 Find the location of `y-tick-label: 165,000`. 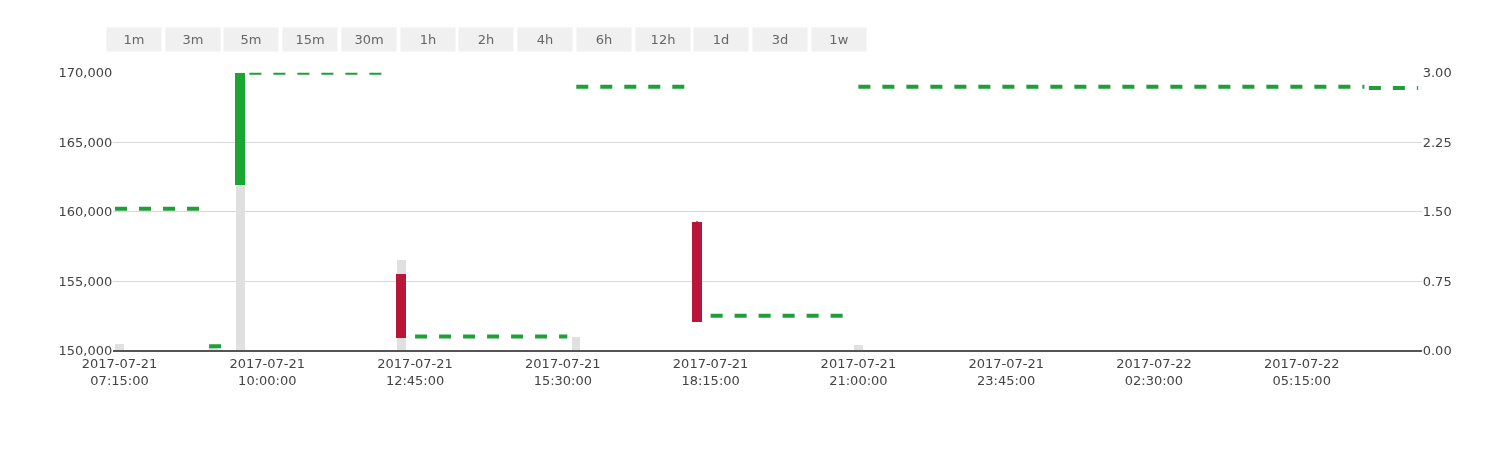

y-tick-label: 165,000 is located at coordinates (85, 142).